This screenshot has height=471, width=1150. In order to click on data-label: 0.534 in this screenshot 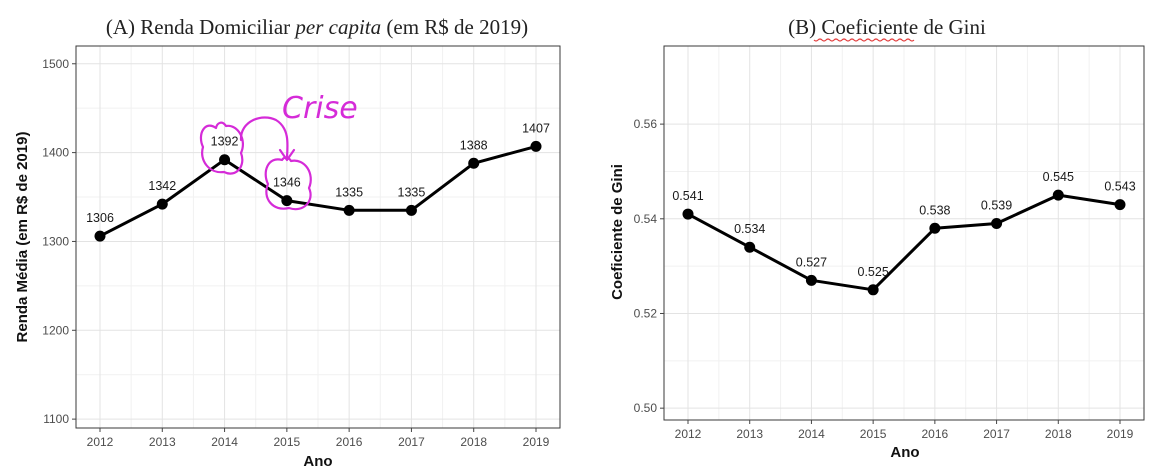, I will do `click(749, 229)`.